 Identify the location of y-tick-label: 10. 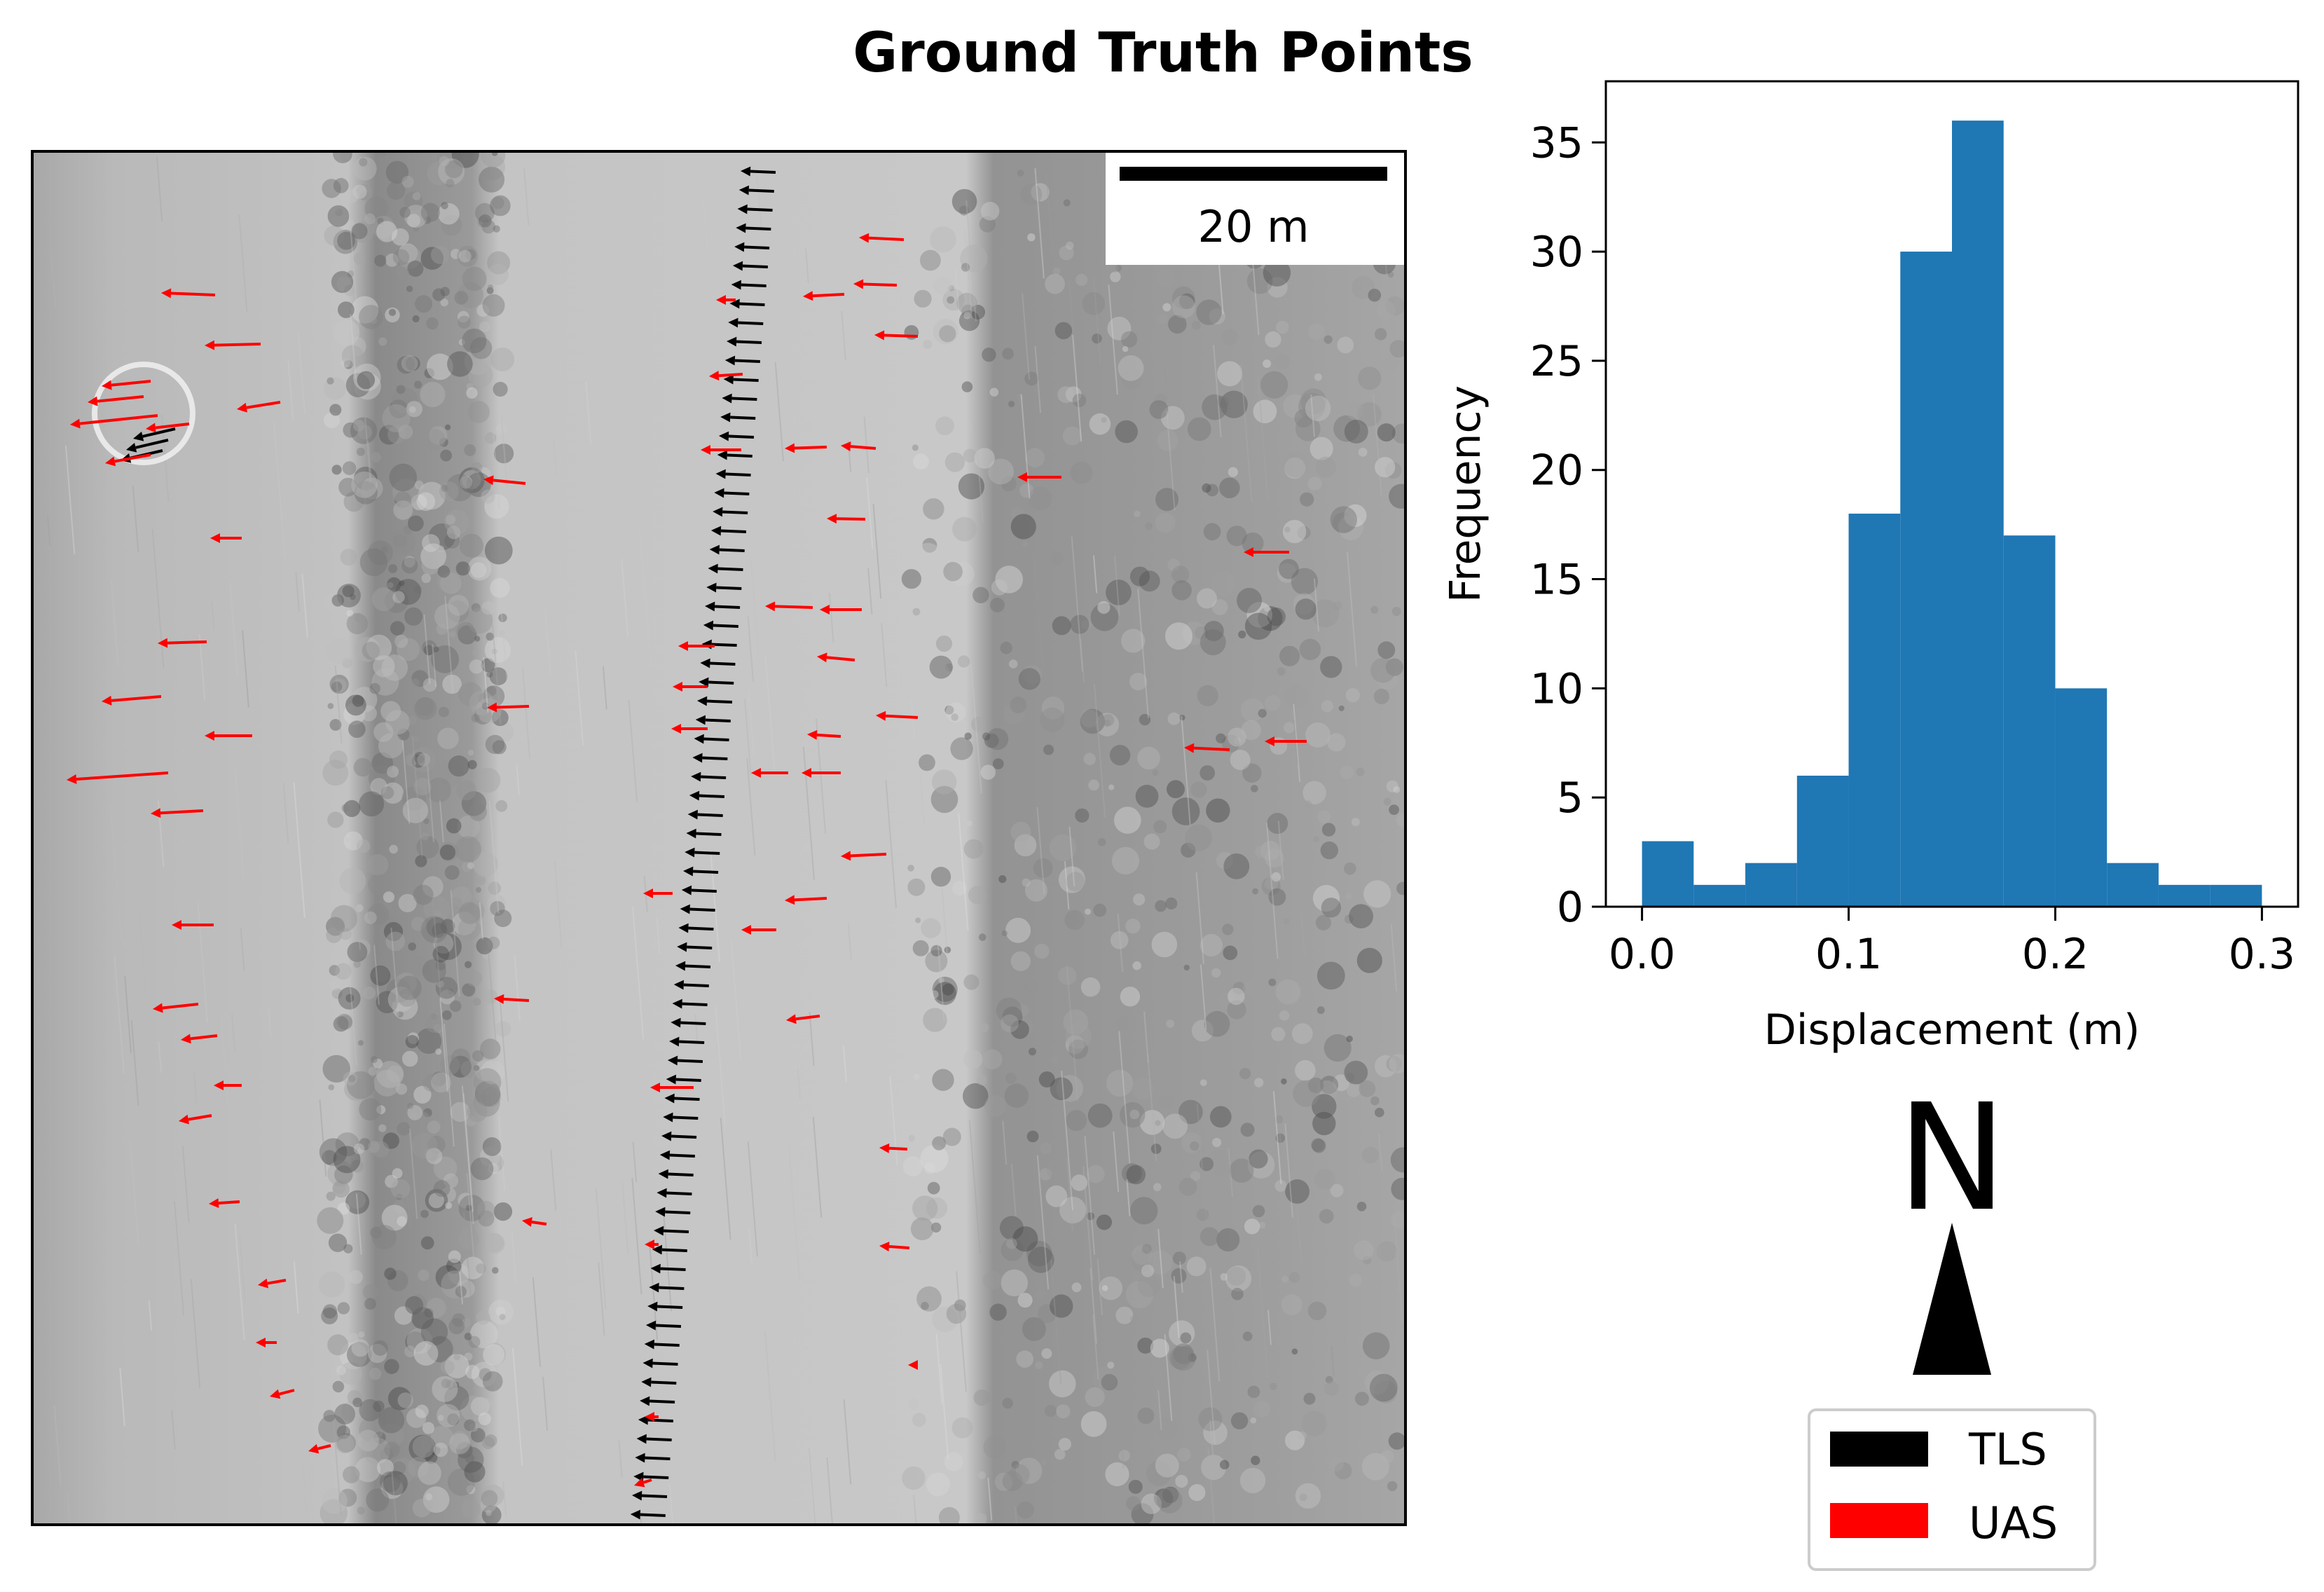
(1556, 688).